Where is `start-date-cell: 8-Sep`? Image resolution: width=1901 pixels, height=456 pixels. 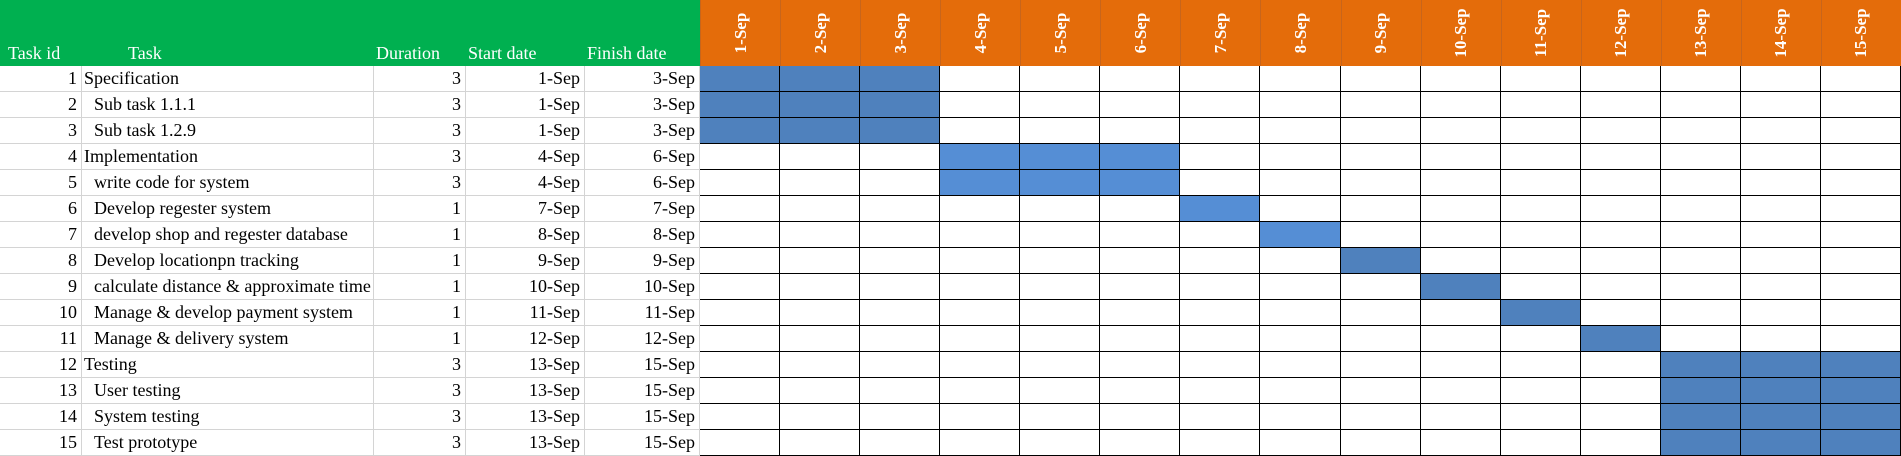 start-date-cell: 8-Sep is located at coordinates (525, 235).